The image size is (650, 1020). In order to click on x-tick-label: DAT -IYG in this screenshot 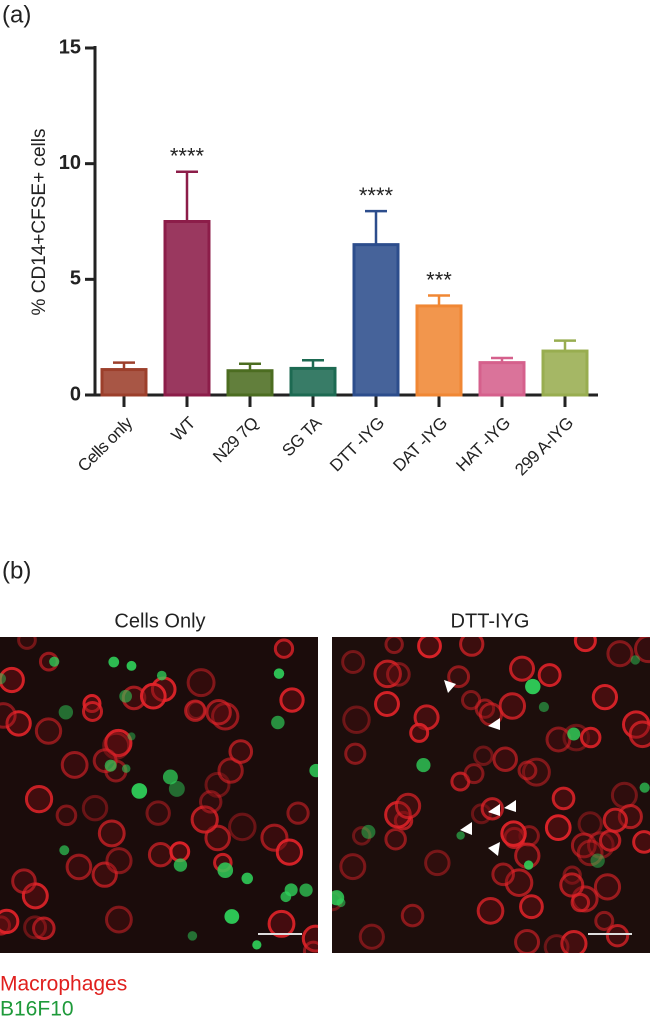, I will do `click(420, 445)`.